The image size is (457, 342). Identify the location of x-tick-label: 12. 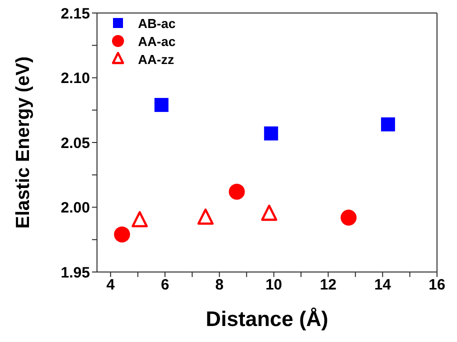
(328, 285).